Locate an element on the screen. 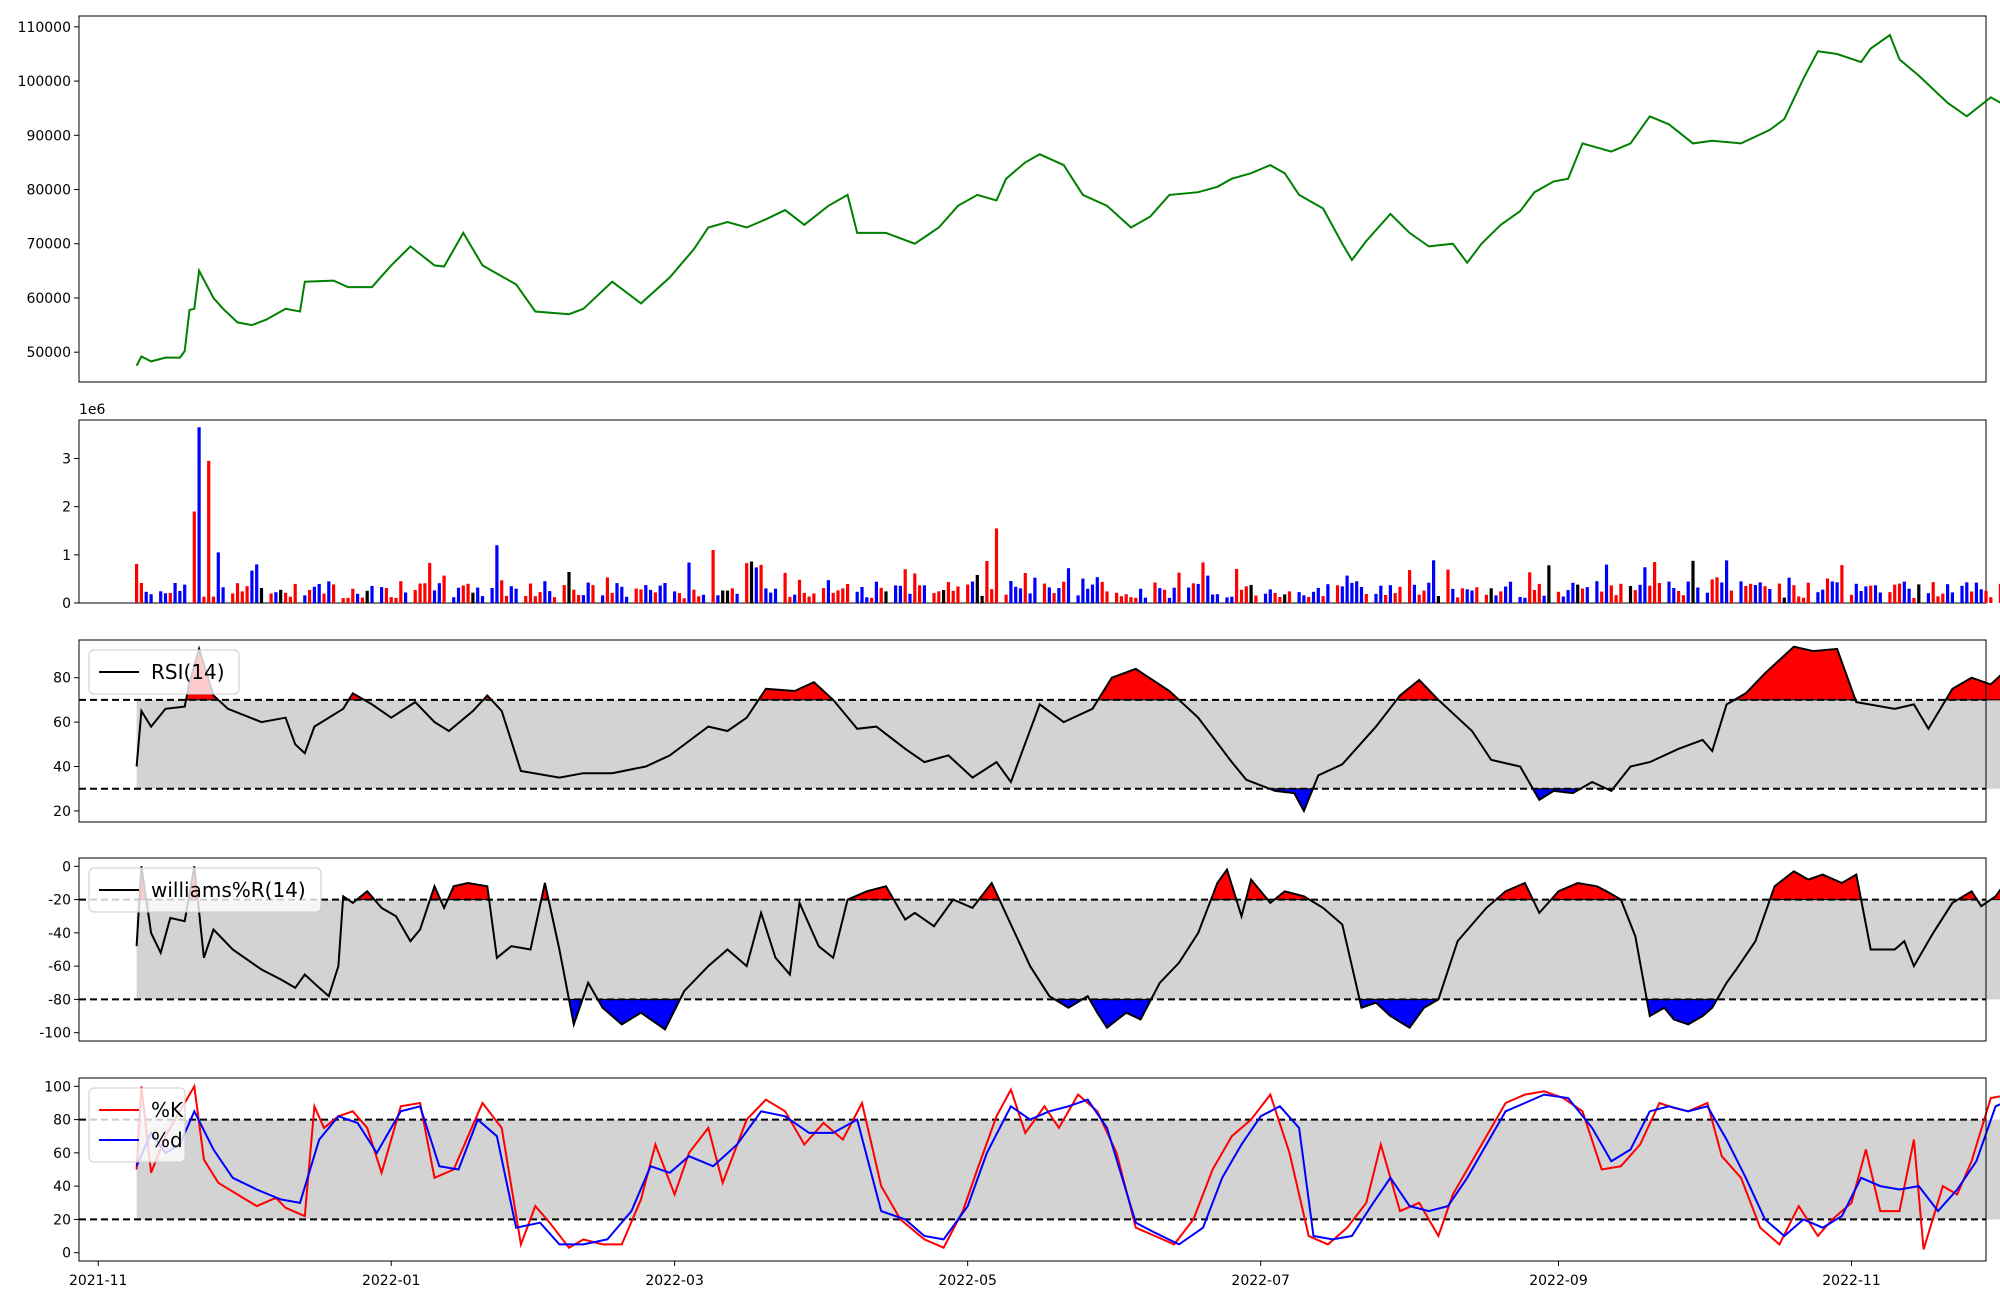  x-tick-label: 2022-01 is located at coordinates (391, 1281).